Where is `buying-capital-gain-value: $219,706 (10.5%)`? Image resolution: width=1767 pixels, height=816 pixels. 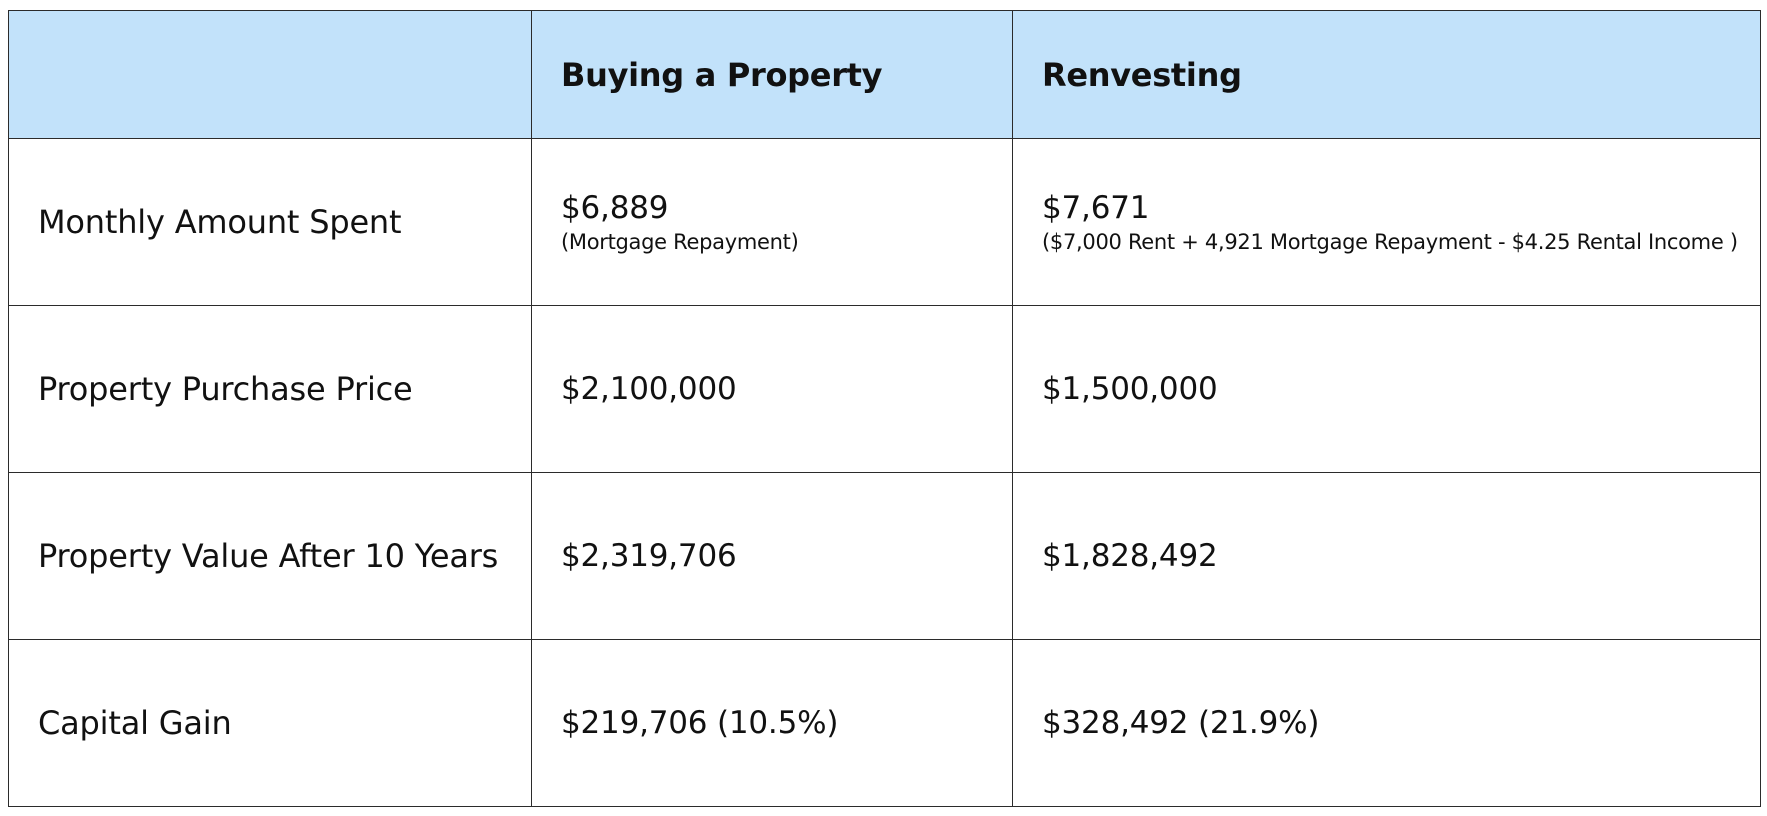 buying-capital-gain-value: $219,706 (10.5%) is located at coordinates (700, 723).